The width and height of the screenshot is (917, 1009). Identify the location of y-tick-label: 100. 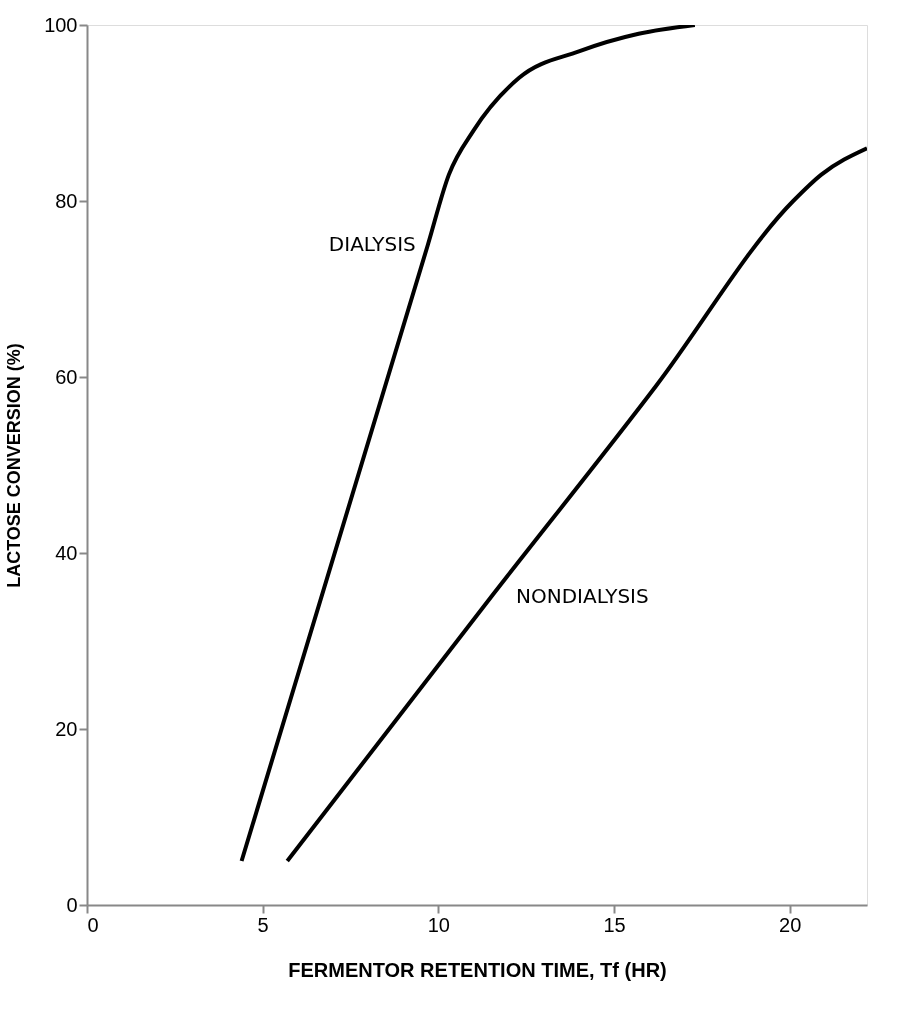
(61, 24).